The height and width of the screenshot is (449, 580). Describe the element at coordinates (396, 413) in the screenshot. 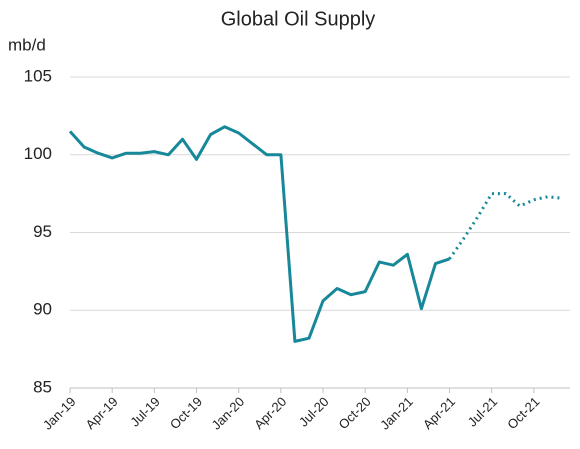

I see `x-tick-label: Jan-21` at that location.